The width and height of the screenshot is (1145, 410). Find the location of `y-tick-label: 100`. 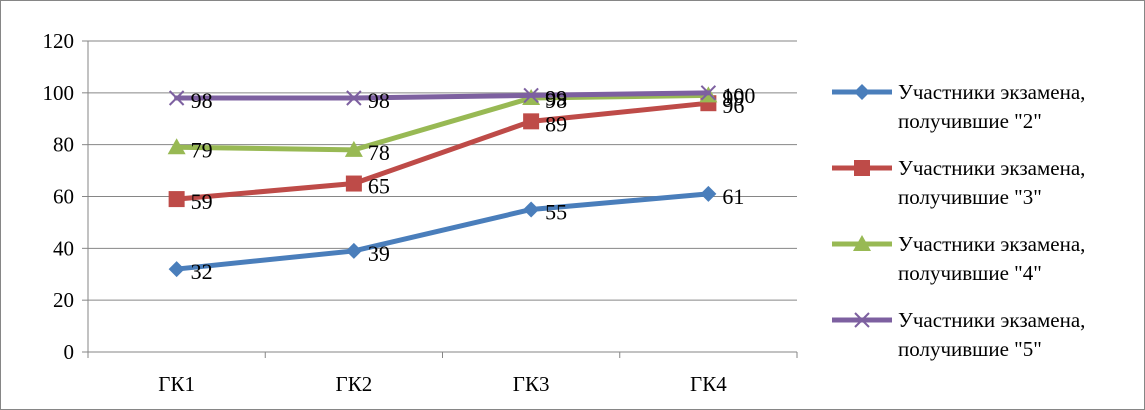

y-tick-label: 100 is located at coordinates (59, 93).